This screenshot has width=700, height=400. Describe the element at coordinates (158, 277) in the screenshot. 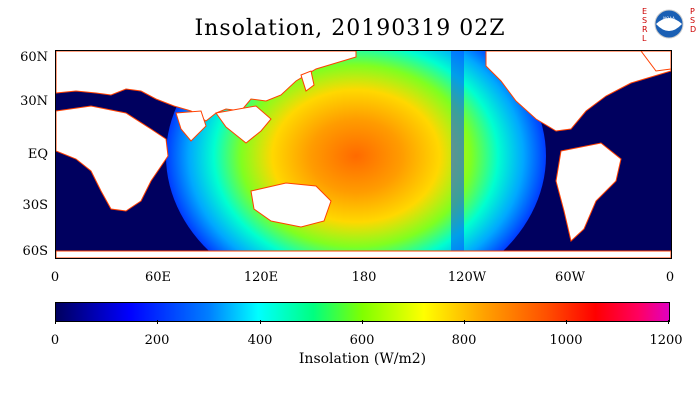

I see `lon-label-60e: 60E` at that location.